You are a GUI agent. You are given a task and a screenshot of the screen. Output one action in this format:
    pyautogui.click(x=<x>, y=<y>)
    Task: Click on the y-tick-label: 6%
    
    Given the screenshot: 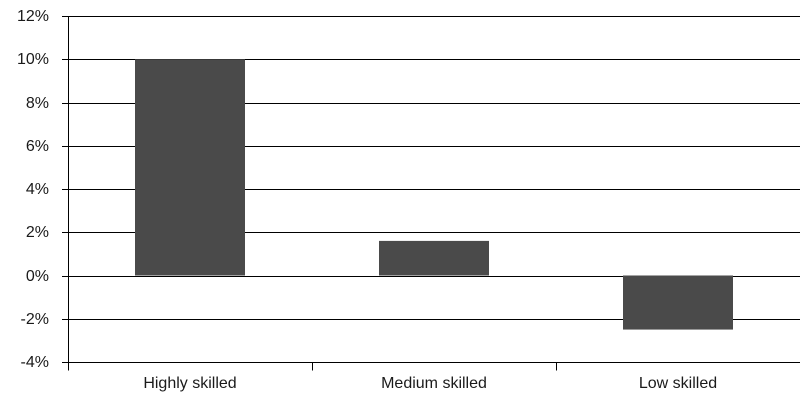 What is the action you would take?
    pyautogui.click(x=37, y=146)
    